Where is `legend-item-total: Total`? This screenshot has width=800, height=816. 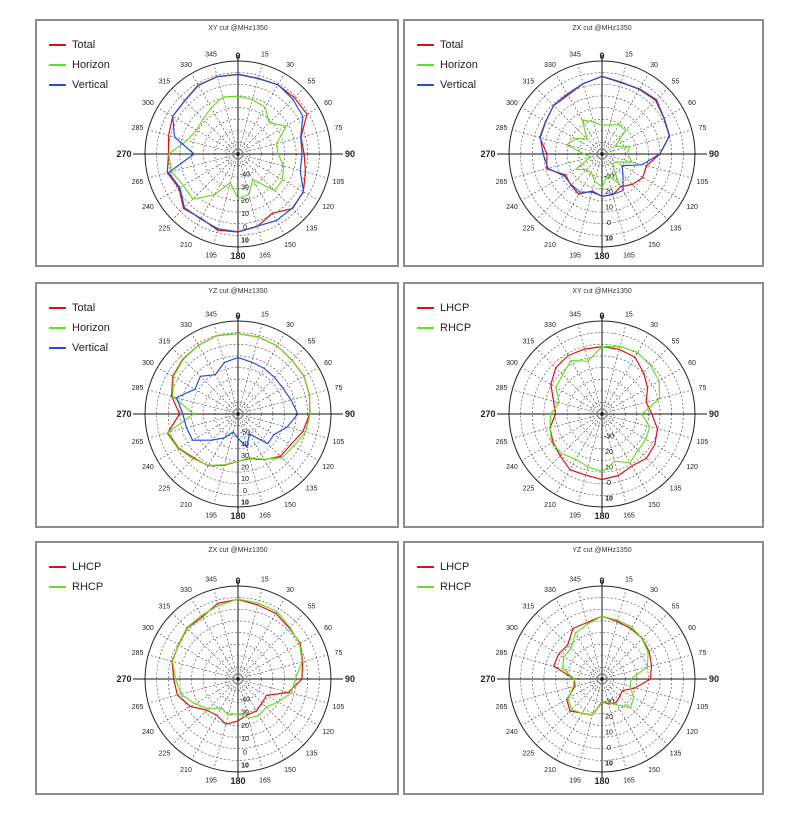 legend-item-total: Total is located at coordinates (447, 45).